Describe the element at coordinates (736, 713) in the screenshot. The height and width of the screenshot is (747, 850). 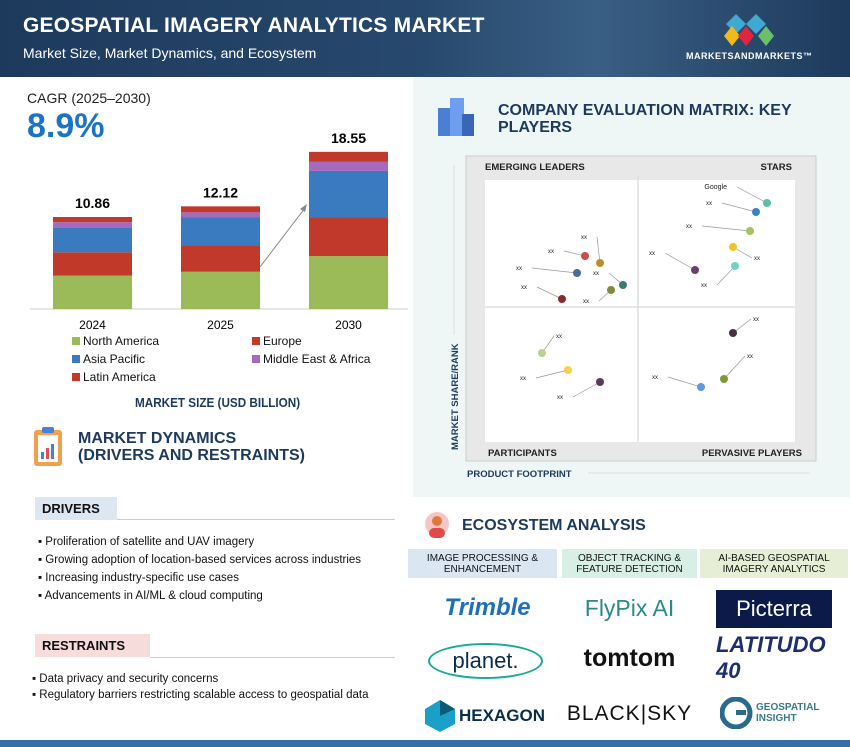
I see `geospatial-insight-mark-icon` at that location.